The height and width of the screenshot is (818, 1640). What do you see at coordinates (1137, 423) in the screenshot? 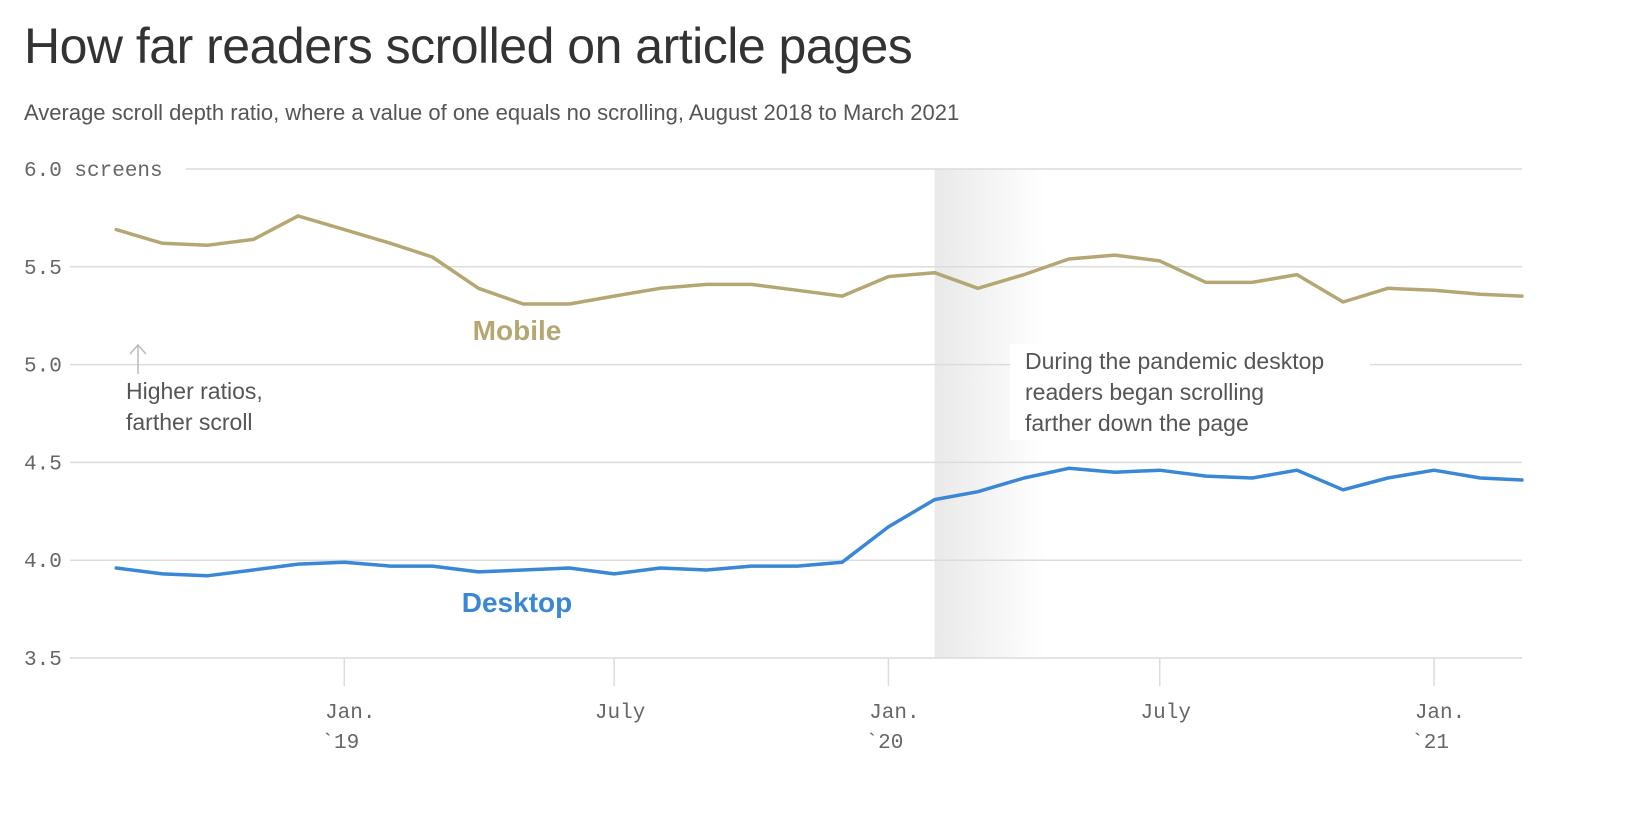
I see `annotation-pandemic: farther down the page` at bounding box center [1137, 423].